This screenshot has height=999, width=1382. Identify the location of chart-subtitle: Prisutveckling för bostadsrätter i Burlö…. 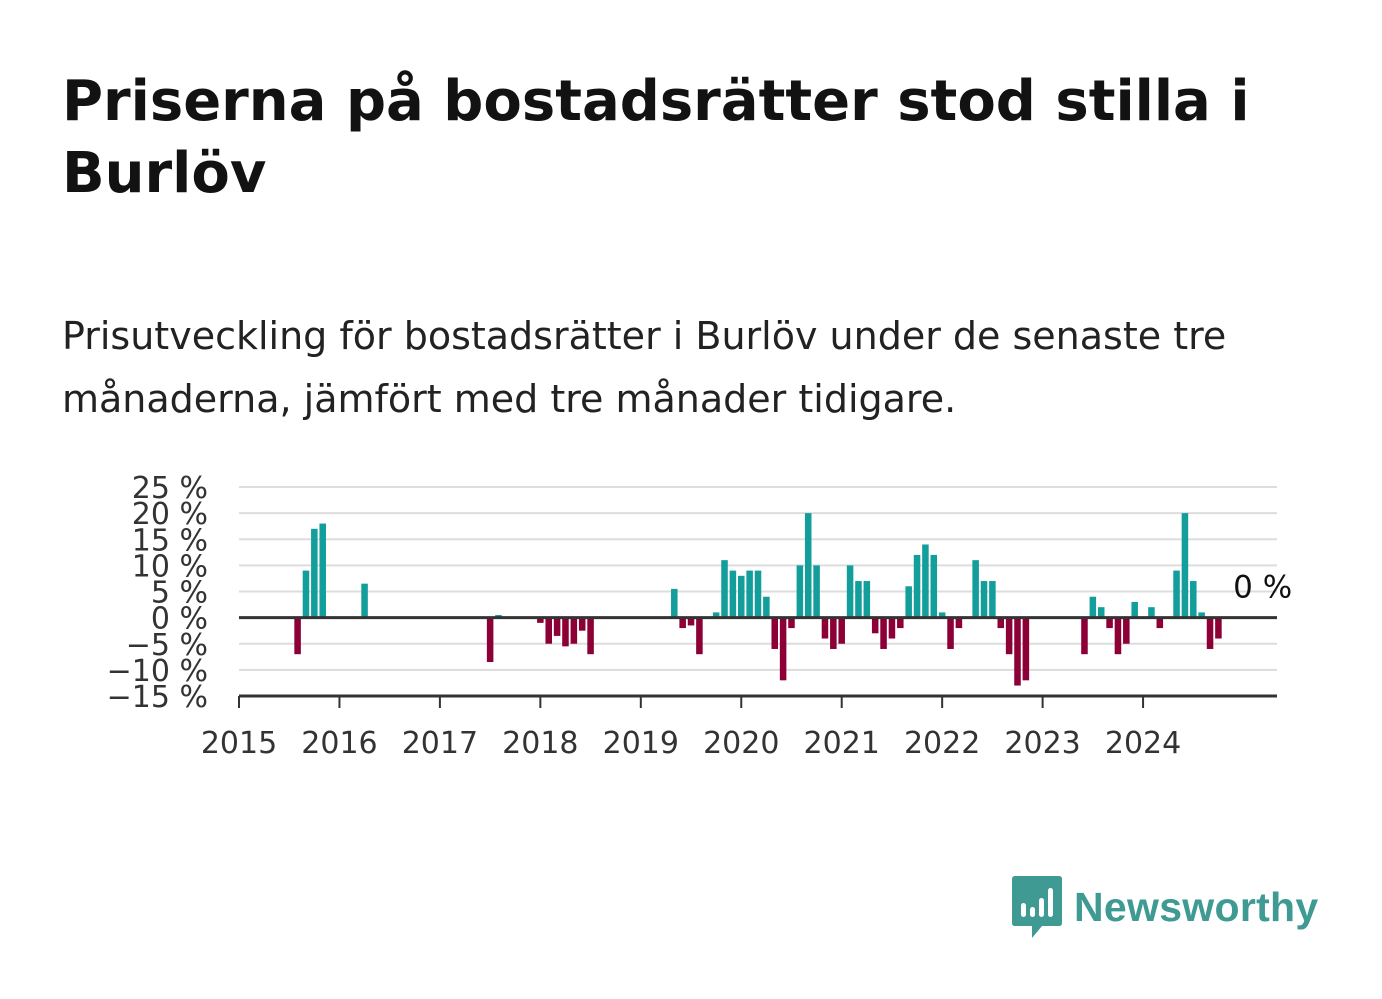
(644, 367).